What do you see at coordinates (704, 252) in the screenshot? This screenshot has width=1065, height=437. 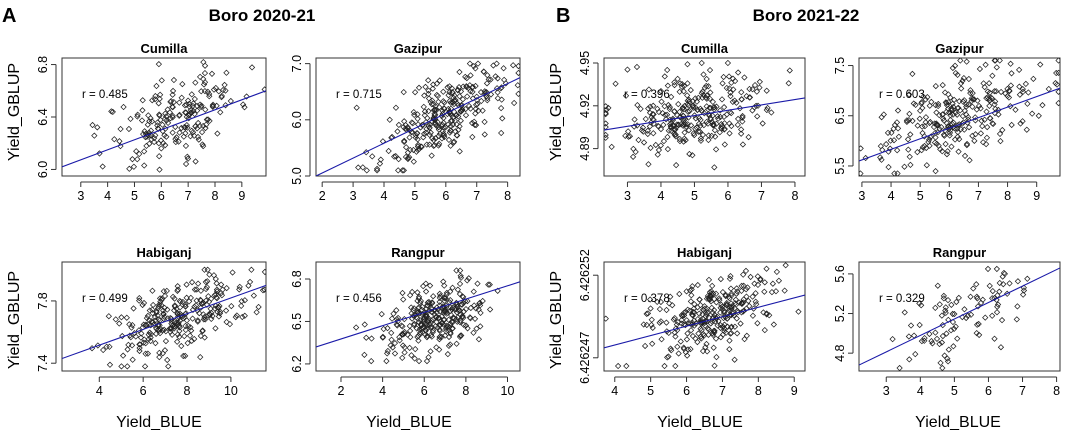 I see `plot-title: Habiganj` at bounding box center [704, 252].